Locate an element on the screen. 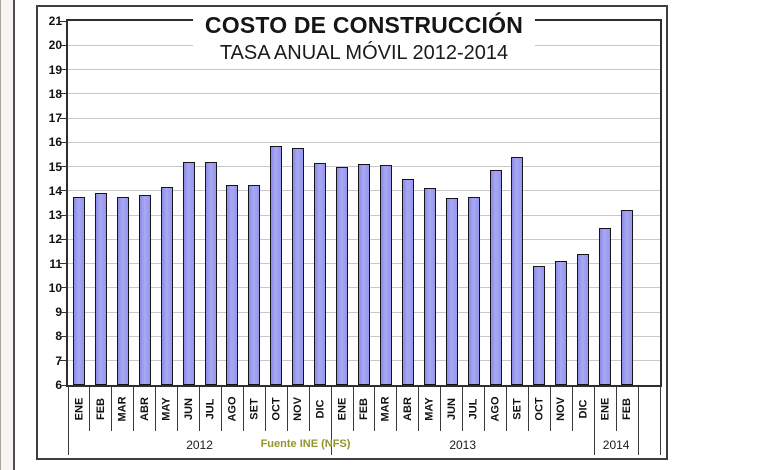  y-axis-tick-label: 10 is located at coordinates (55, 287).